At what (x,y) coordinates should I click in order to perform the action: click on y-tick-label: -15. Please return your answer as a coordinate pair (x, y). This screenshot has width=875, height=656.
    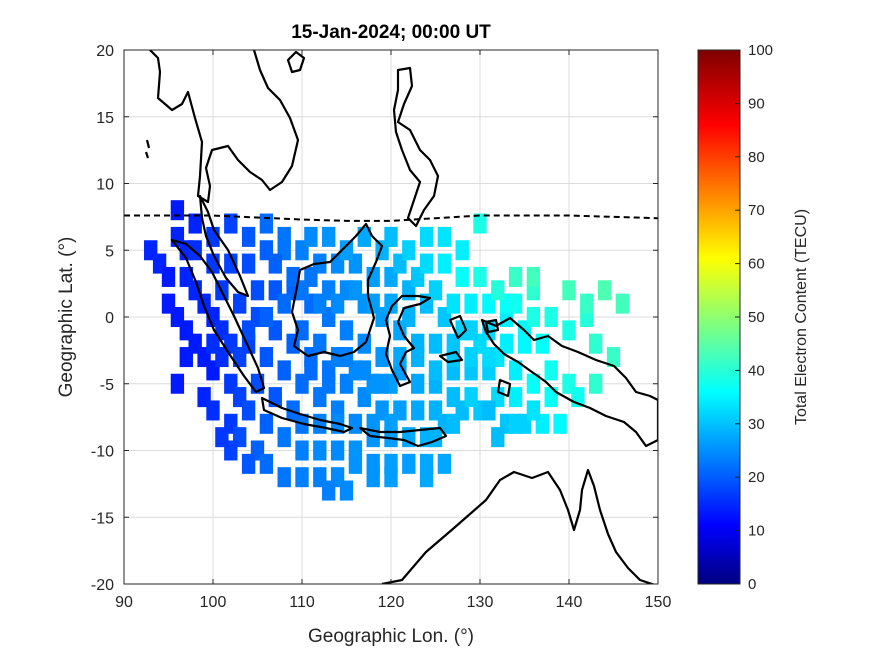
    Looking at the image, I should click on (102, 518).